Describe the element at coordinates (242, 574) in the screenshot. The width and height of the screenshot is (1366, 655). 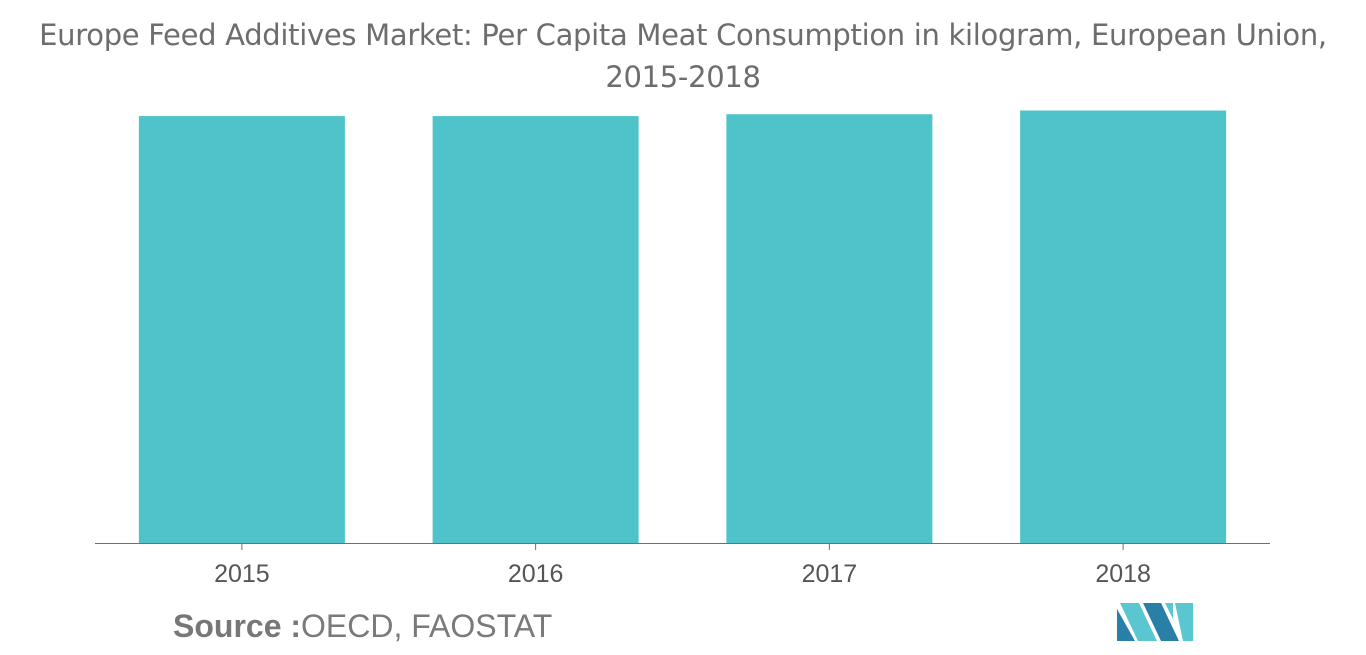
I see `x-tick-label-2015: 2015` at that location.